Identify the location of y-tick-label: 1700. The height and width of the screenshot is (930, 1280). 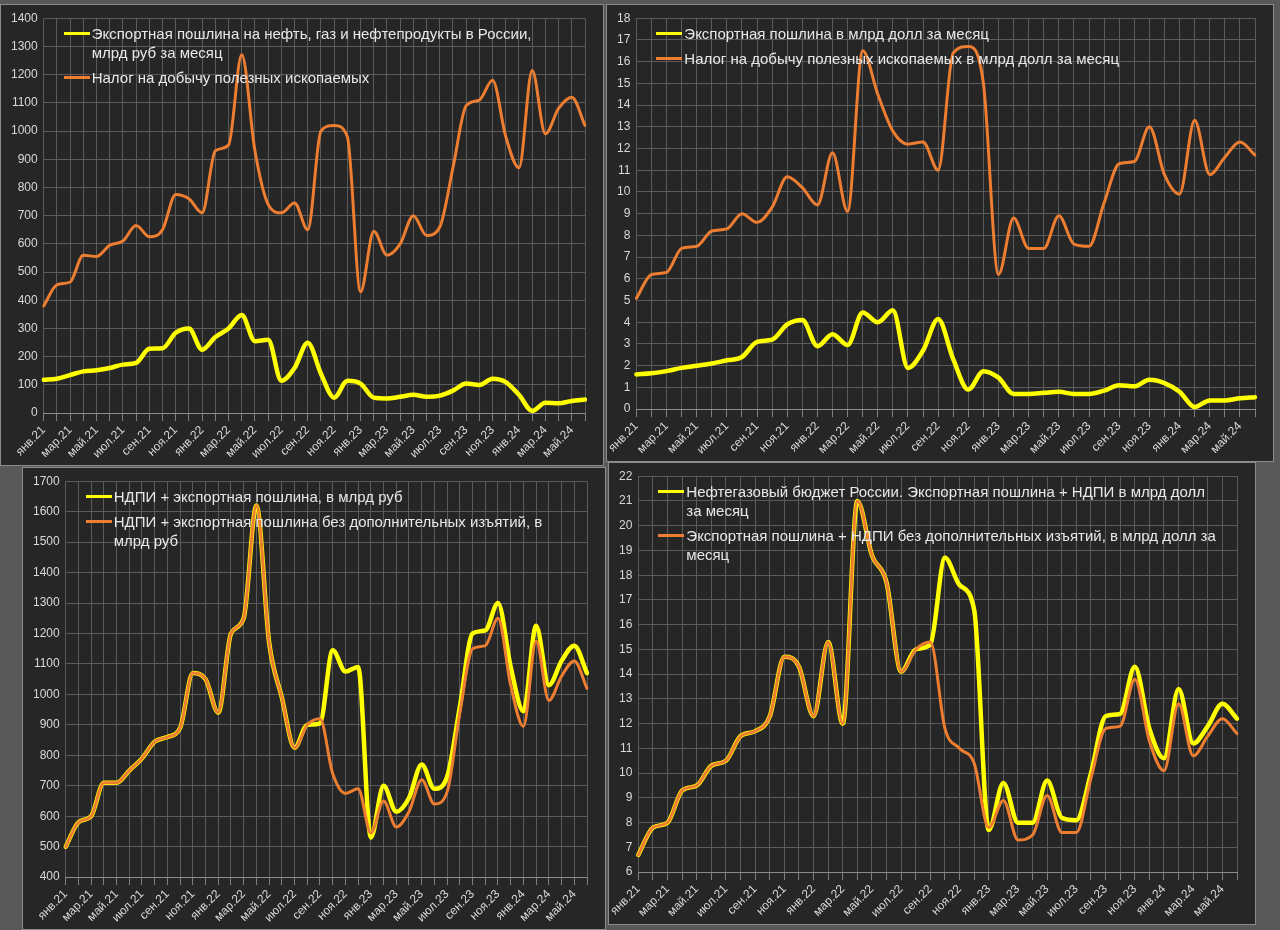
(46, 480).